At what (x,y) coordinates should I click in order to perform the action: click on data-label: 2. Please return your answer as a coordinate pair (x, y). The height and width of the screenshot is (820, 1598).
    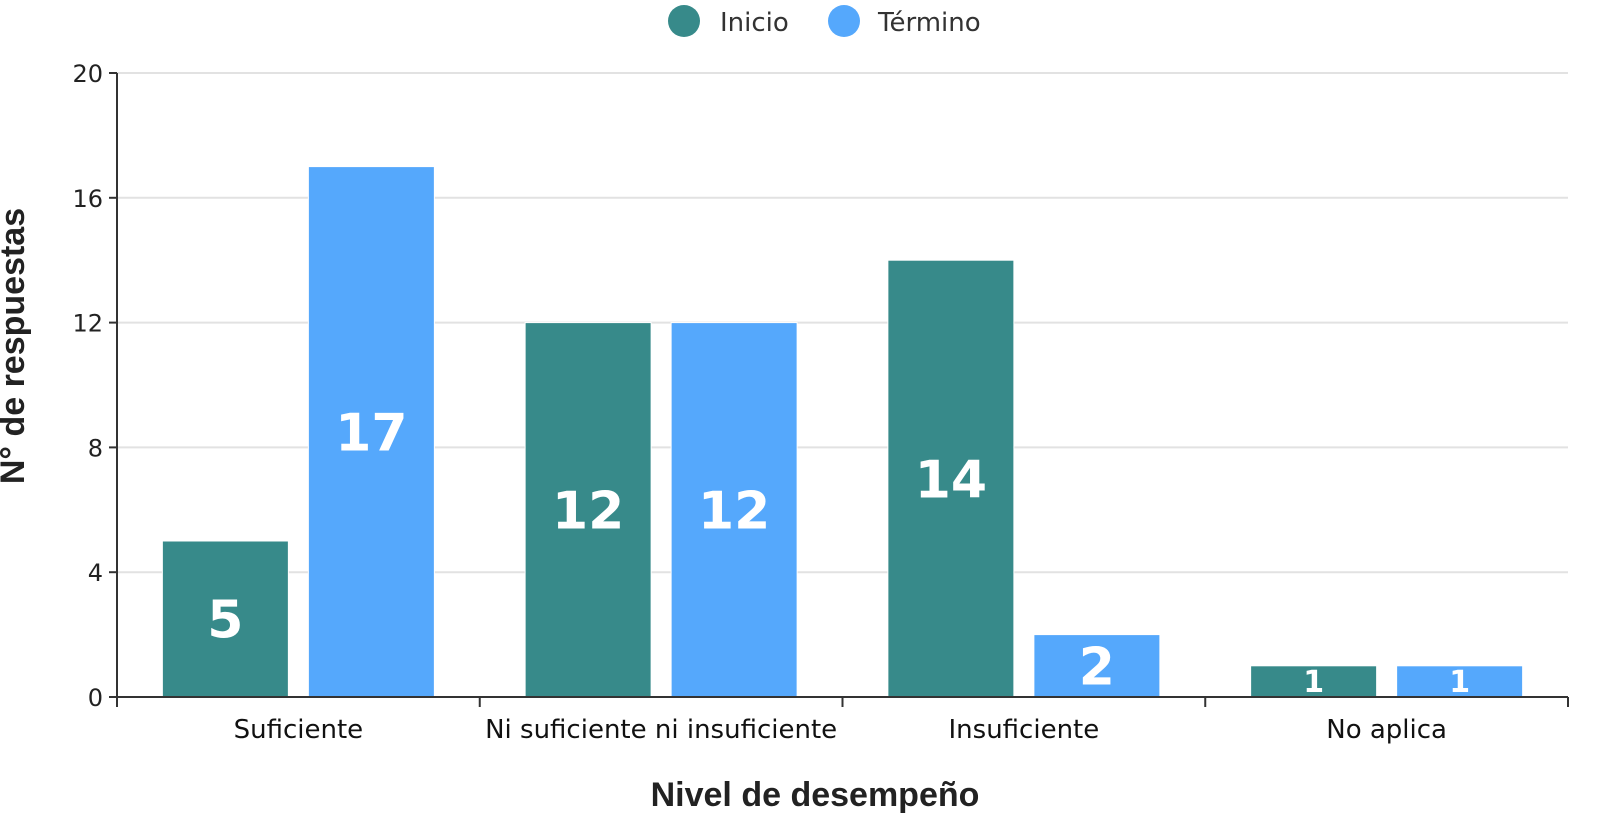
    Looking at the image, I should click on (1097, 668).